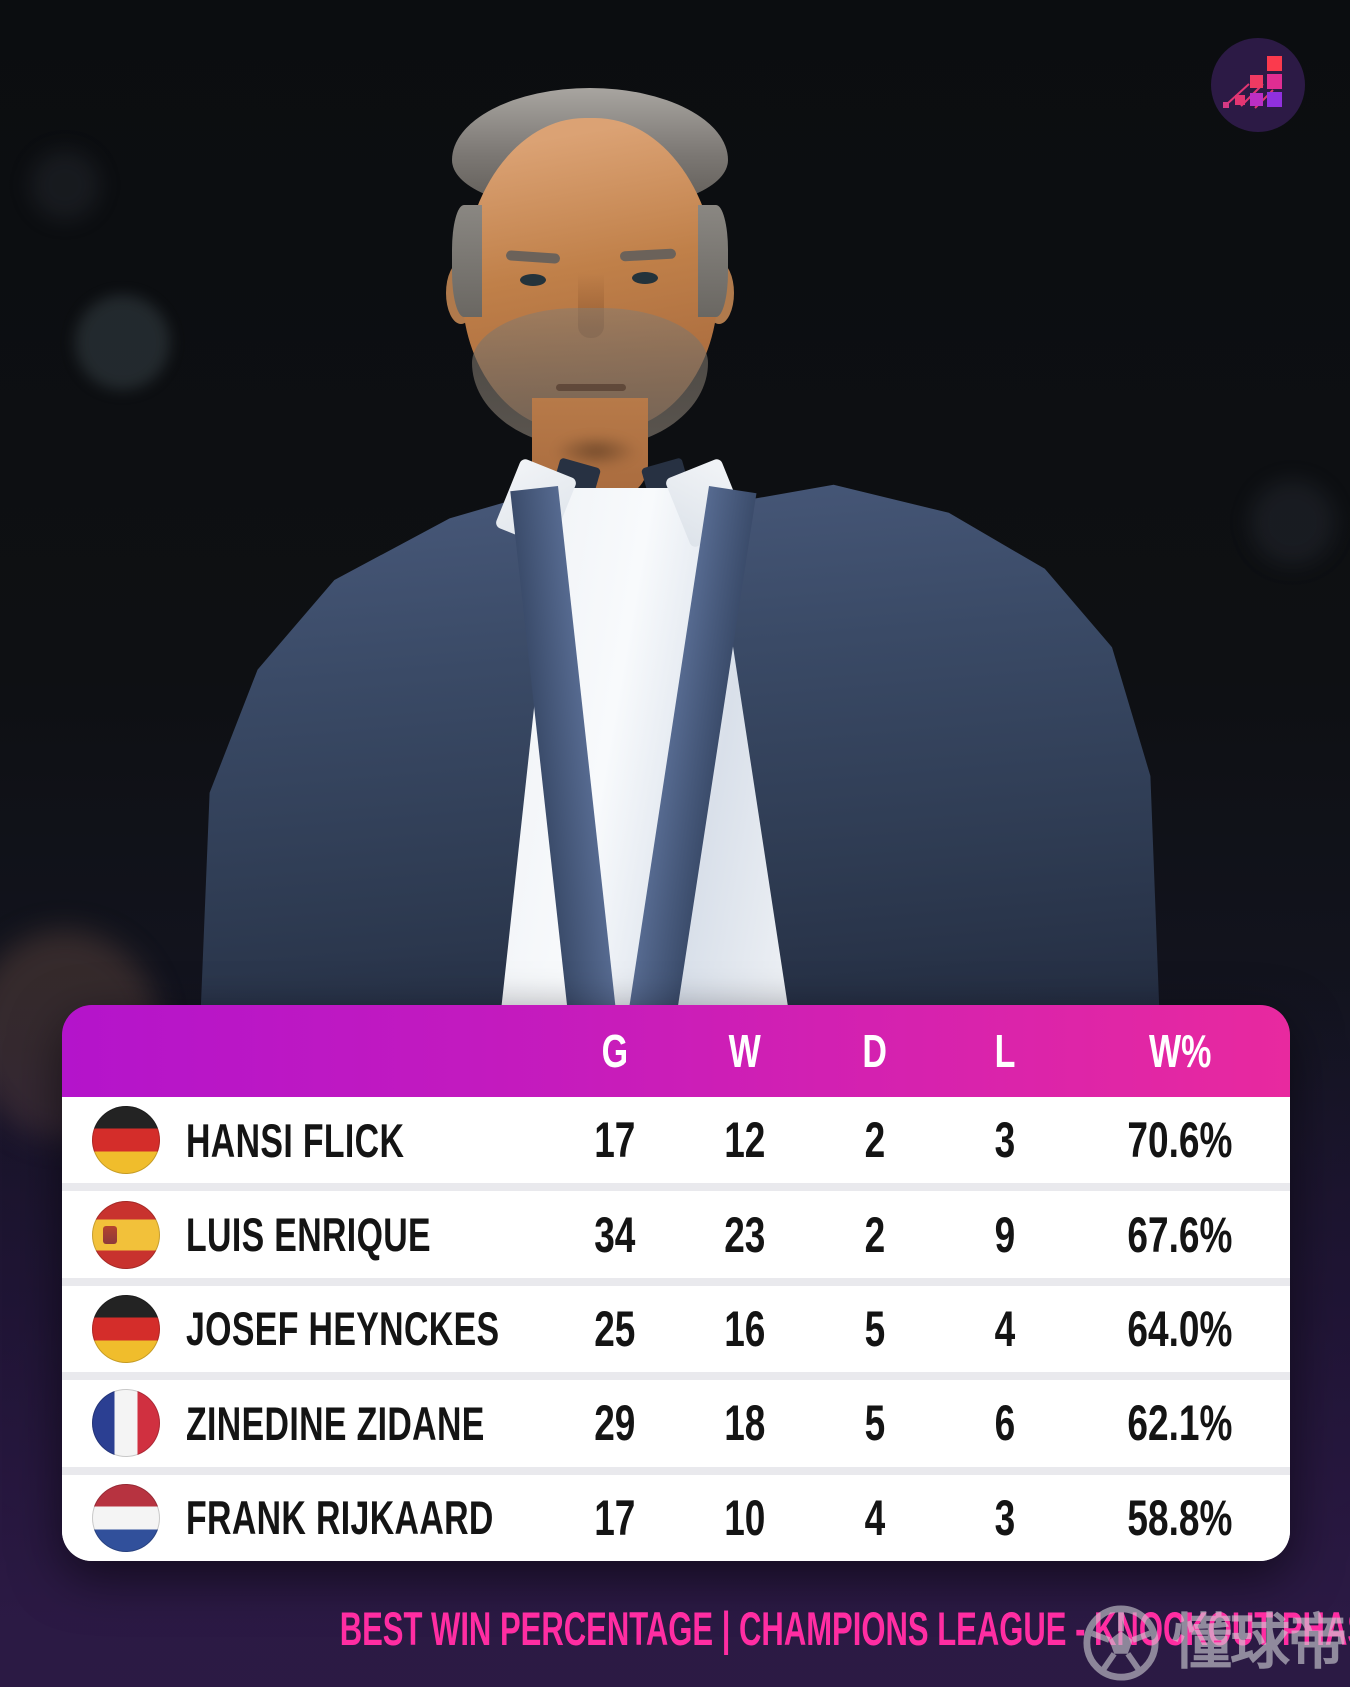 The image size is (1350, 1687). I want to click on games-value: 29, so click(615, 1423).